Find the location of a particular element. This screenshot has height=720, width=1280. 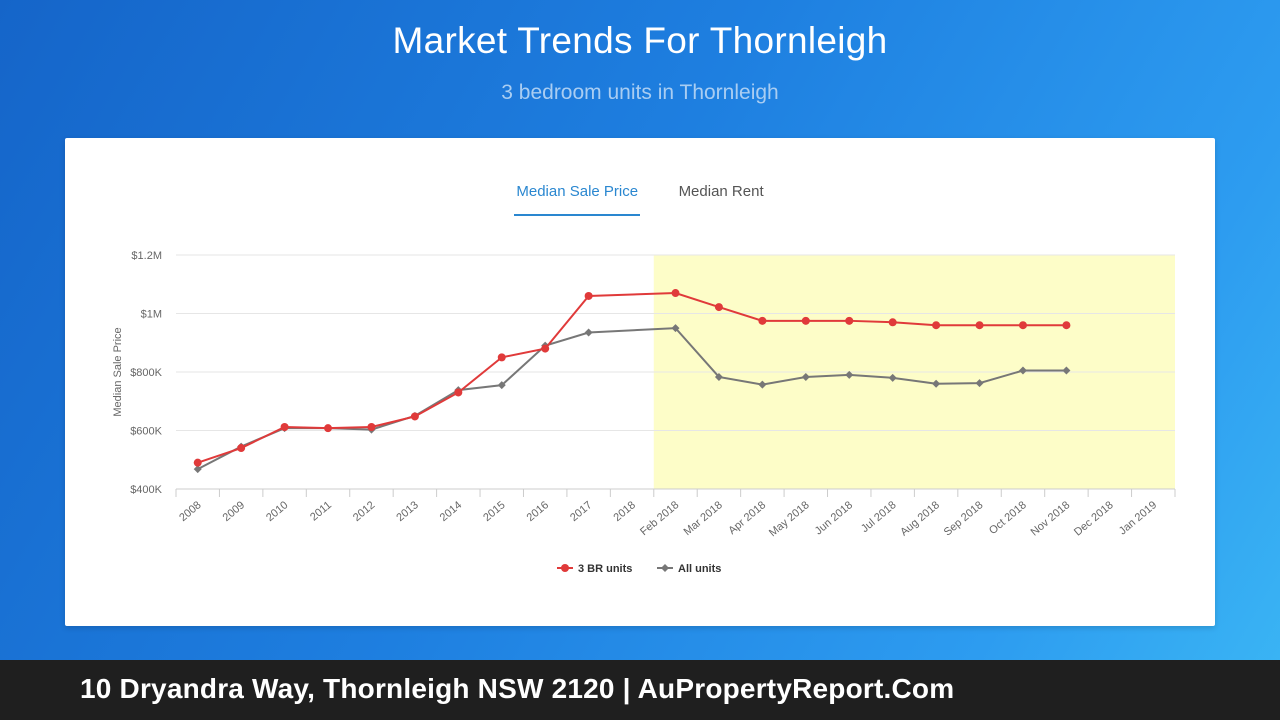

chart-tabs: Median Sale Price Median Rent is located at coordinates (640, 200).